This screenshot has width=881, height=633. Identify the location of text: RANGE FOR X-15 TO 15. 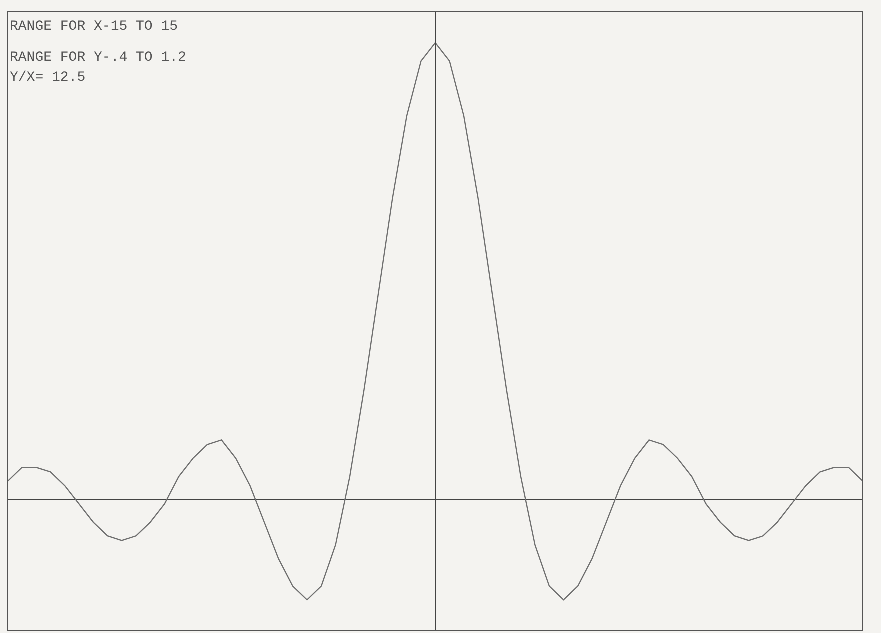
(94, 27).